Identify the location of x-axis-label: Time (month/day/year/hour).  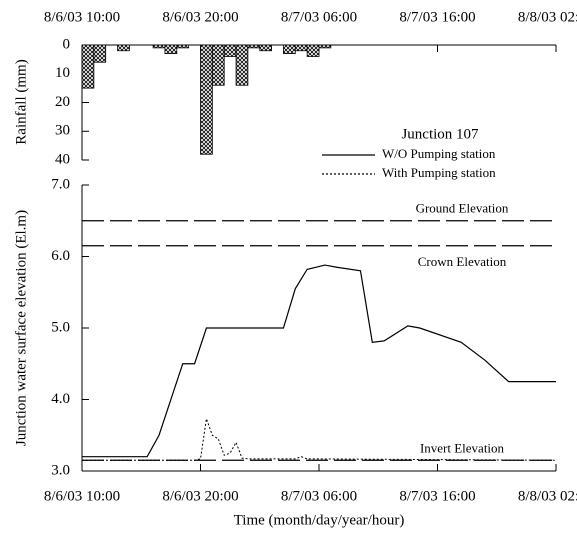
(319, 520).